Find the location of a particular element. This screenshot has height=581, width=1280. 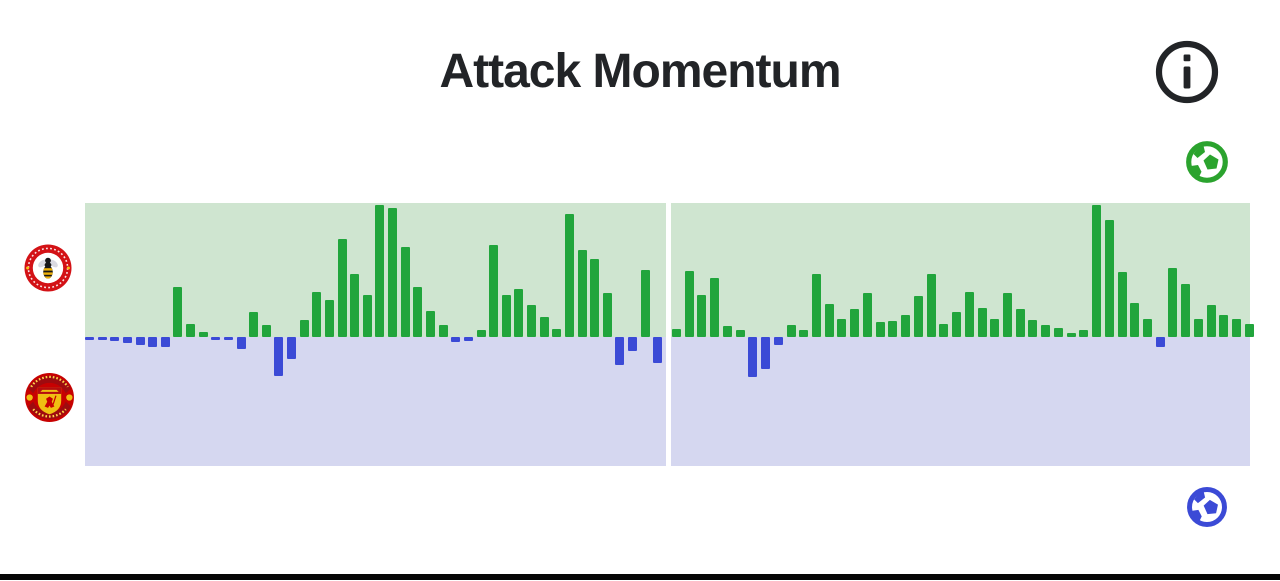

info-button is located at coordinates (1187, 72).